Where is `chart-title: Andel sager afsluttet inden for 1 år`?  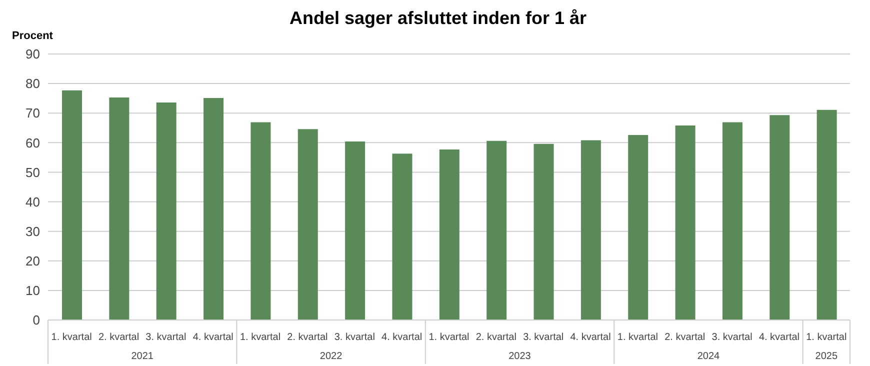 chart-title: Andel sager afsluttet inden for 1 år is located at coordinates (438, 19).